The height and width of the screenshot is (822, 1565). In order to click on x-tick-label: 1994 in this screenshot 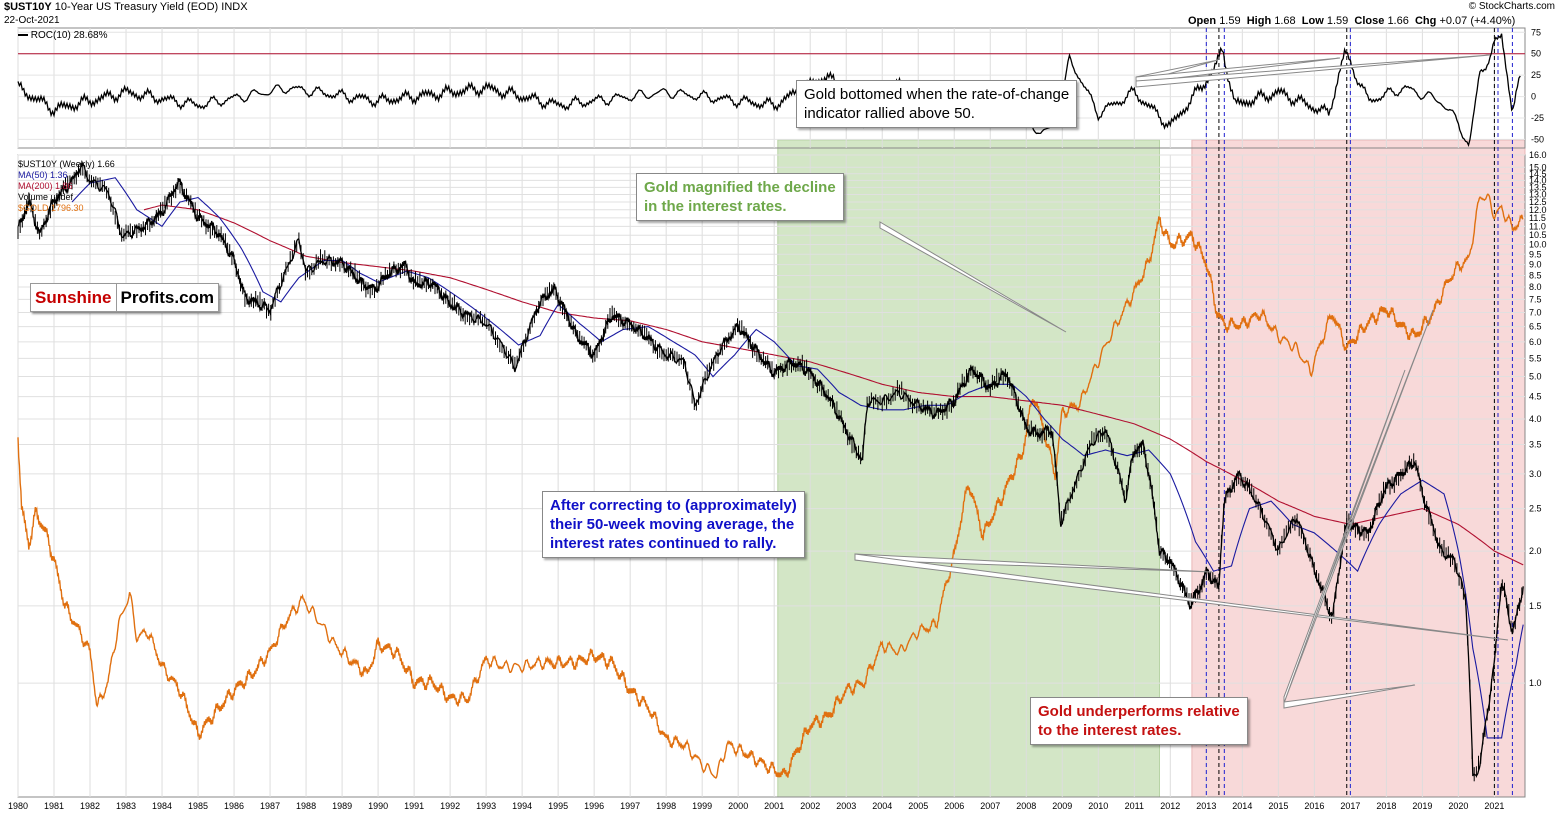, I will do `click(522, 806)`.